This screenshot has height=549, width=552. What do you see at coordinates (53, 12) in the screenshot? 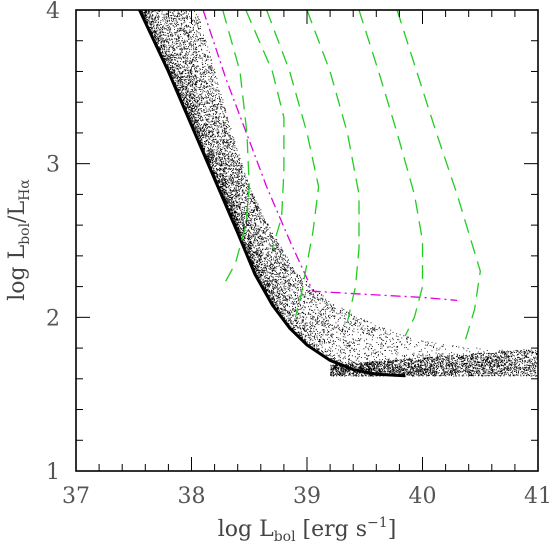
I see `y-tick-label: 4` at bounding box center [53, 12].